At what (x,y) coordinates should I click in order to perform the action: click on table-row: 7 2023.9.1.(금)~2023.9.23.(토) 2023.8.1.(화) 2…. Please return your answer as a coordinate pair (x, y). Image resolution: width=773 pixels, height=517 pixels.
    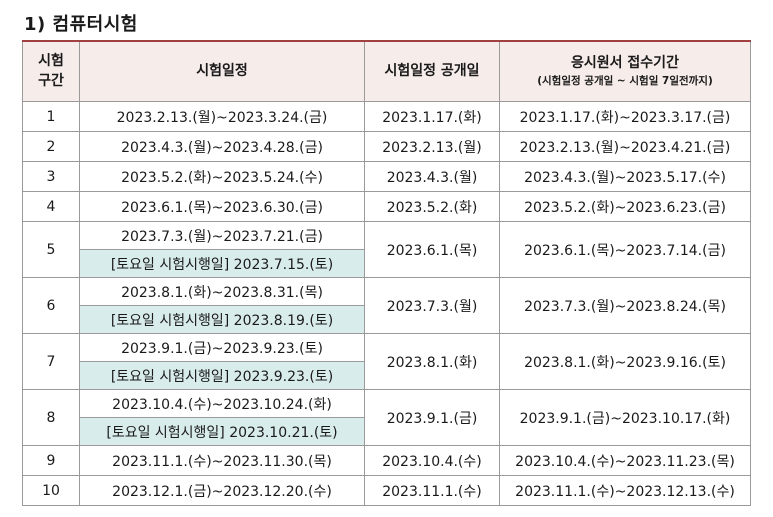
    Looking at the image, I should click on (386, 361).